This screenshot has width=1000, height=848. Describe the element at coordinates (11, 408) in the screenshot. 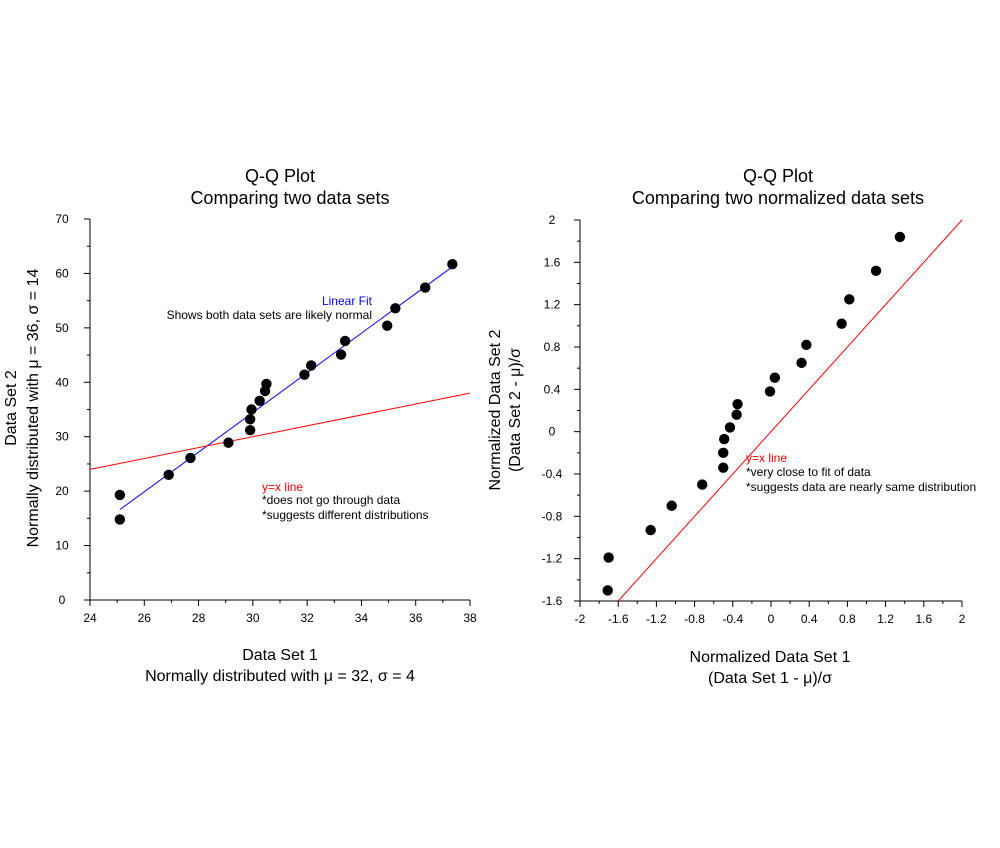

I see `y-axis-label-line-1: Data Set 2` at that location.